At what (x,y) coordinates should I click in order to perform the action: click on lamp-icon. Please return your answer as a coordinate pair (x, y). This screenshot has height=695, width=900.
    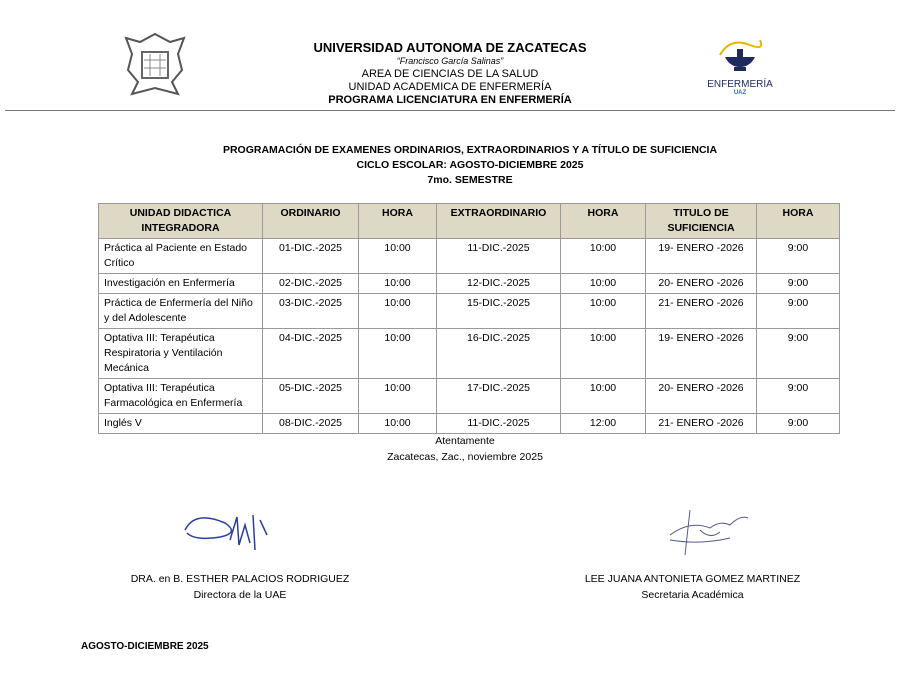
    Looking at the image, I should click on (741, 55).